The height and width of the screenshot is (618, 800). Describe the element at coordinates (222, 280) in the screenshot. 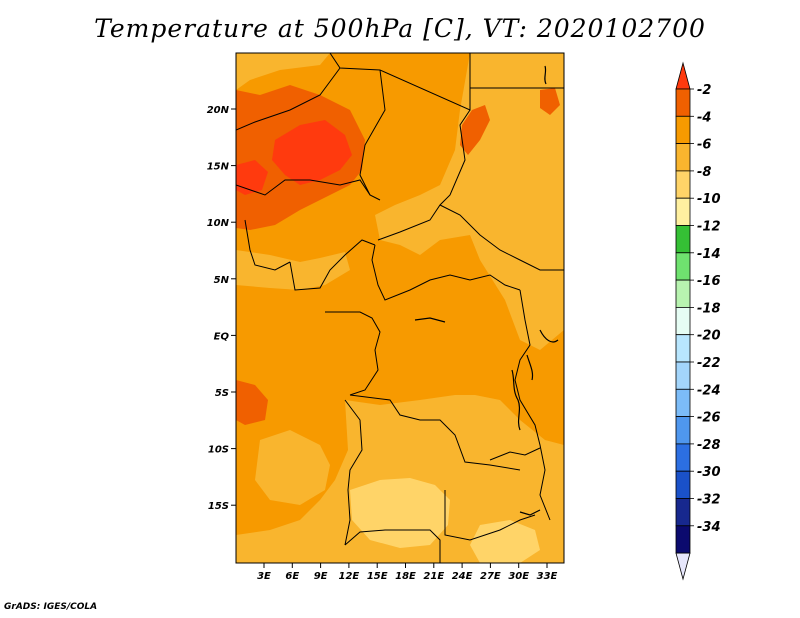

I see `lat-tick-label: 5N` at that location.